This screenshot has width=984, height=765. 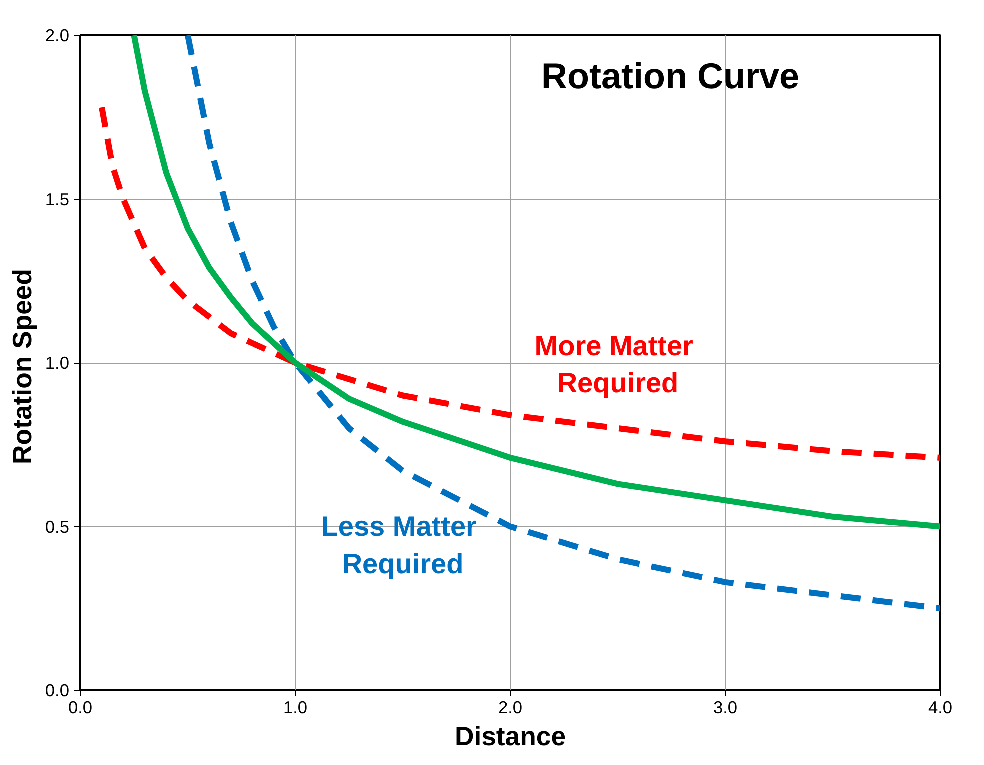 I want to click on x-tick-label: 4.0, so click(x=940, y=708).